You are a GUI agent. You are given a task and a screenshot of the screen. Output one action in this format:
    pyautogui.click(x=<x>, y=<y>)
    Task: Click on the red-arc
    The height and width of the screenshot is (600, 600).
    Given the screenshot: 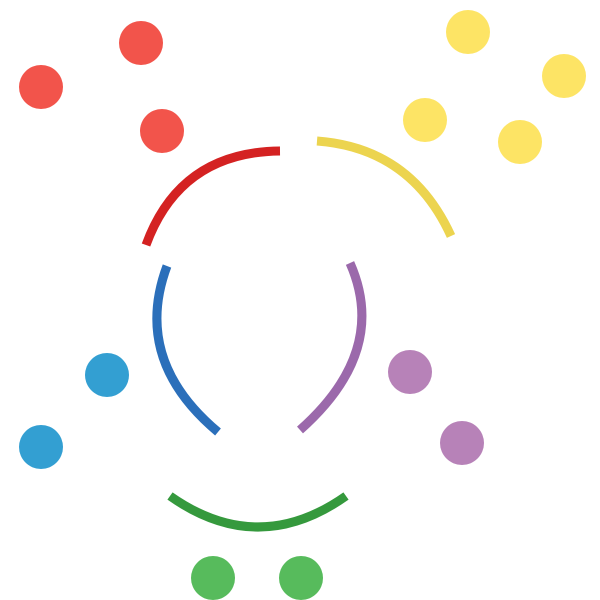 What is the action you would take?
    pyautogui.click(x=211, y=196)
    